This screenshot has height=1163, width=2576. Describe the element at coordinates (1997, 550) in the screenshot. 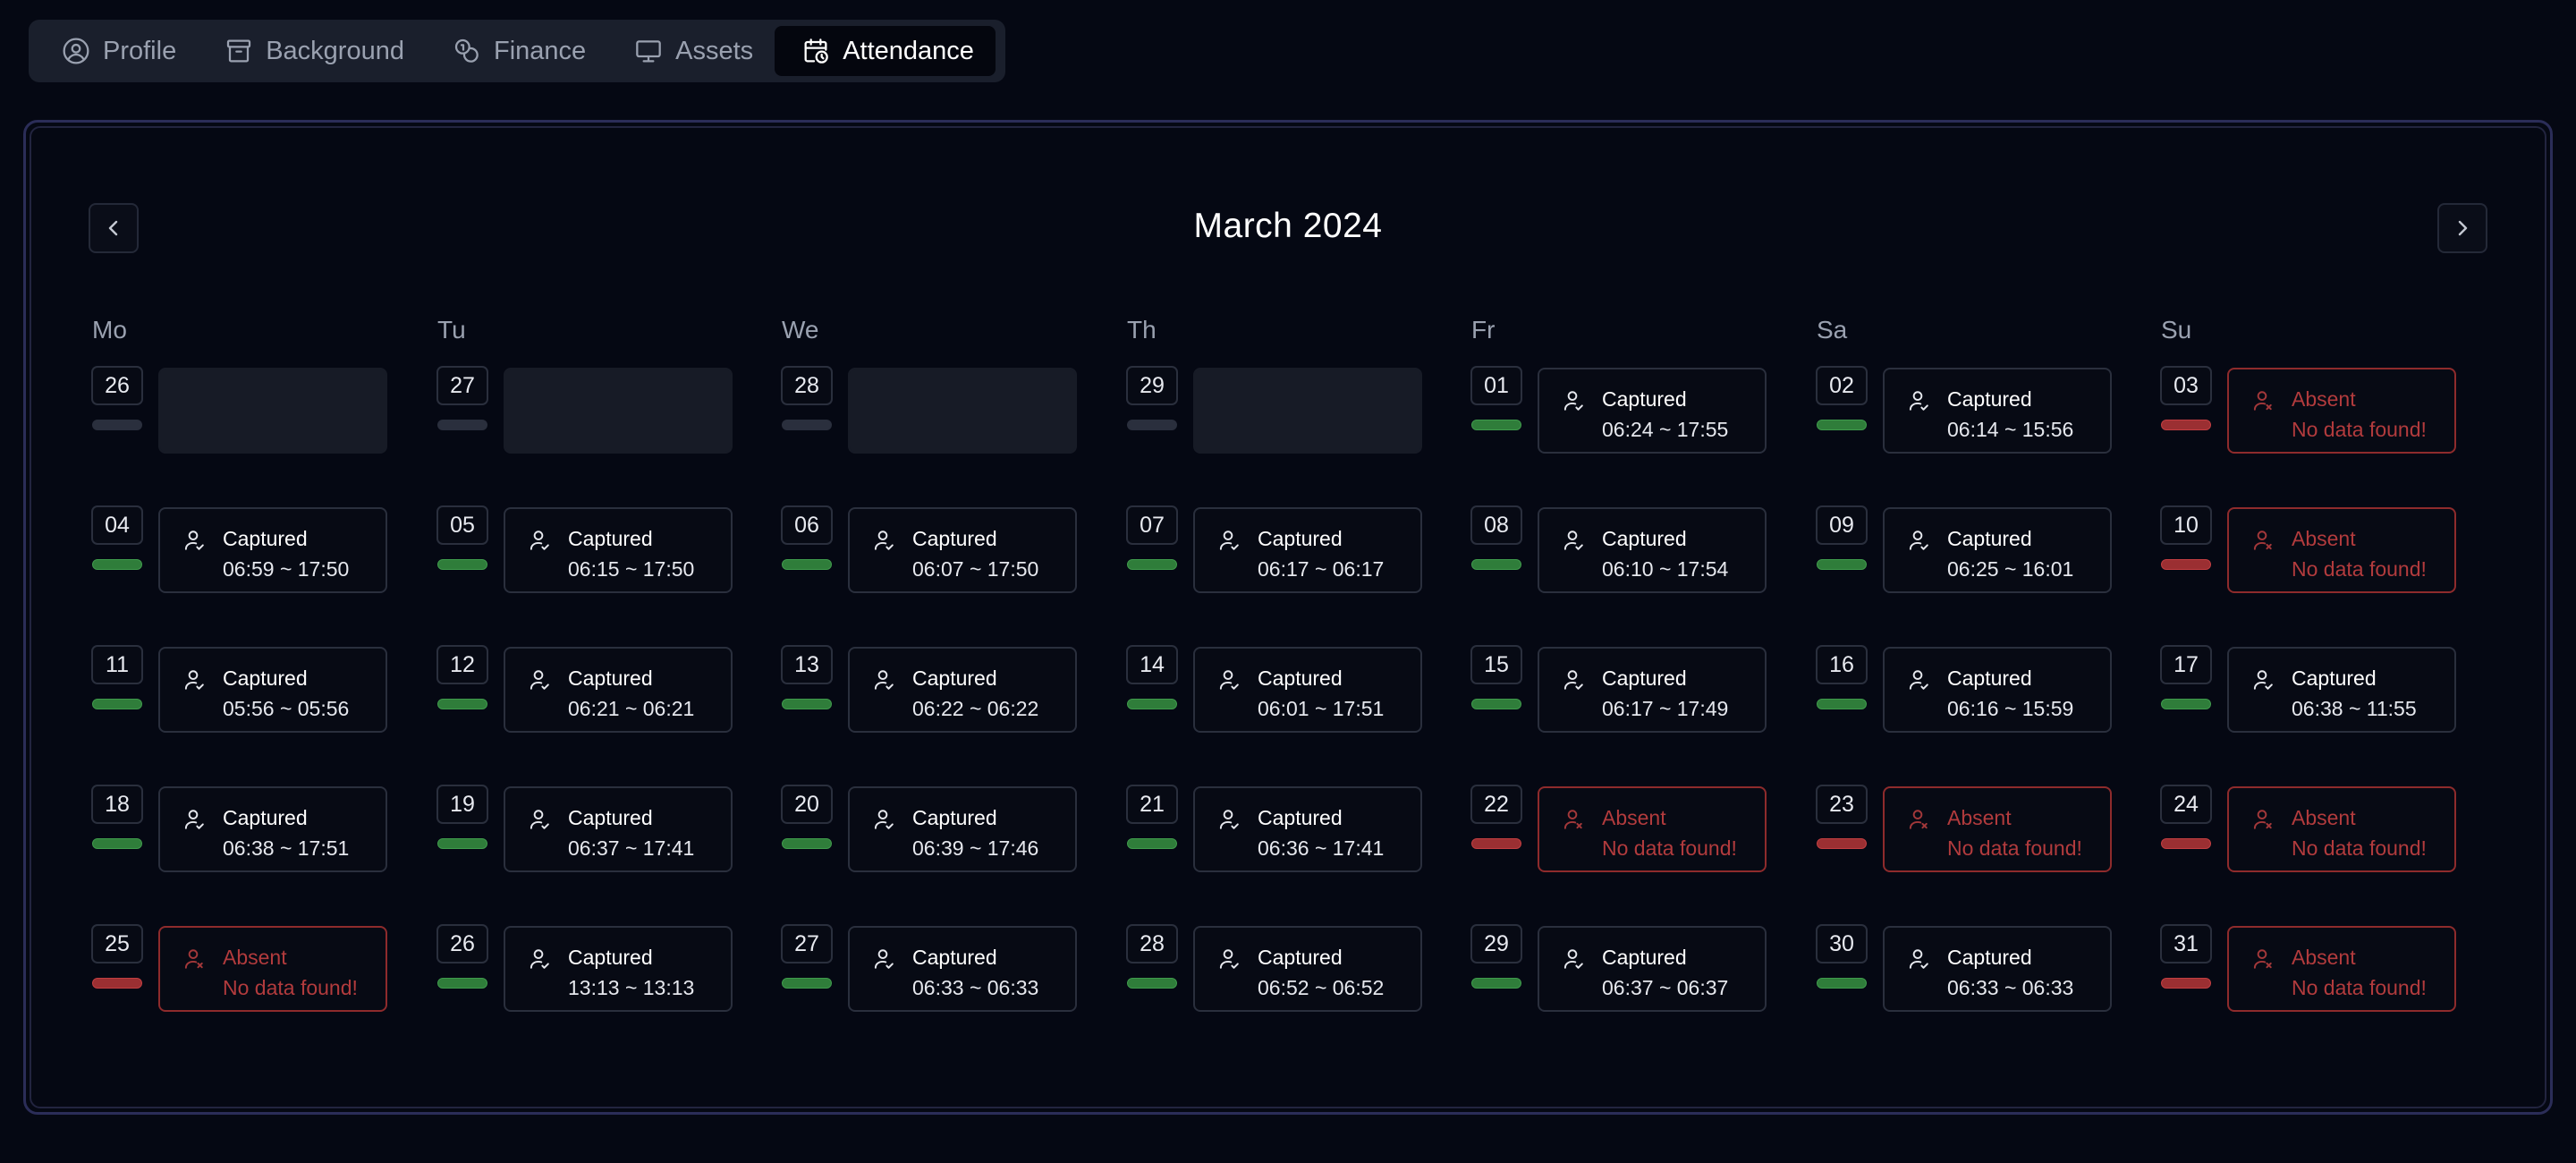

I see `captured-card: Captured 06:25 ~ 16:01` at that location.